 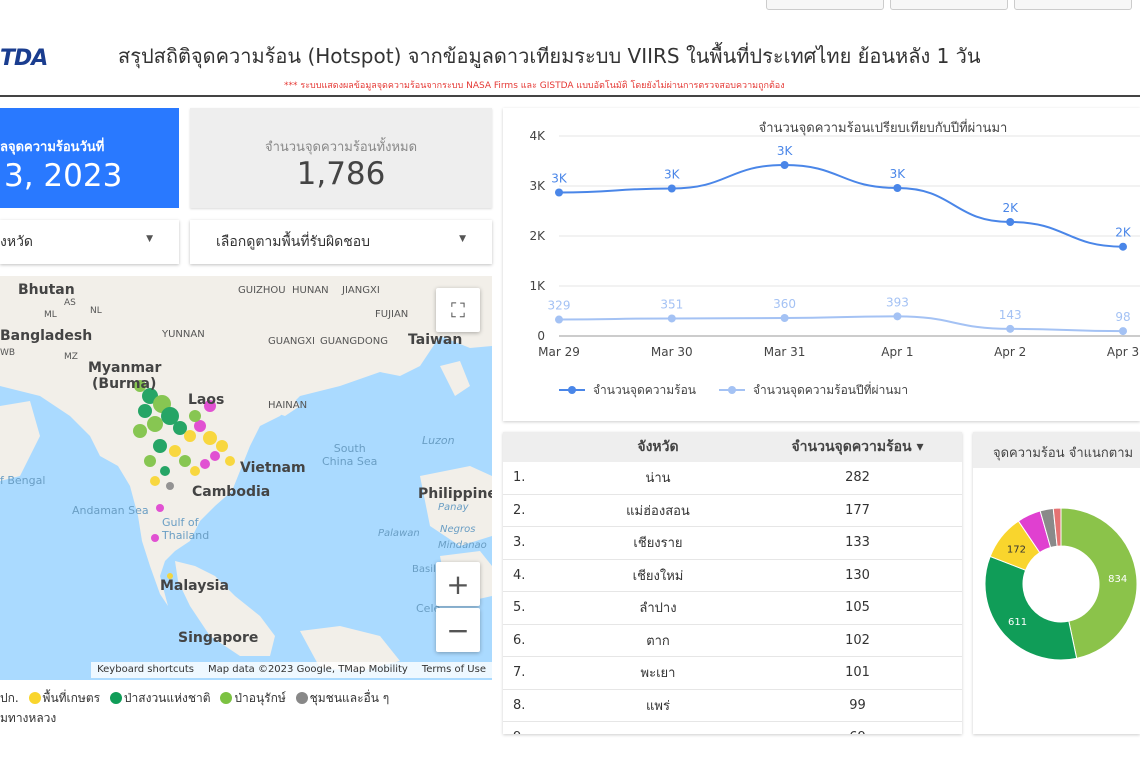 I want to click on zoom-in-button: +, so click(x=458, y=584).